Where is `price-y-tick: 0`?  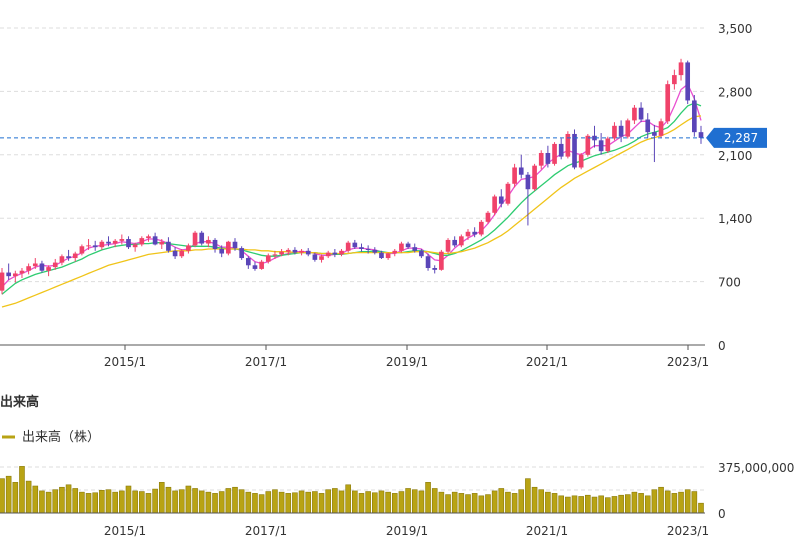 price-y-tick: 0 is located at coordinates (722, 346).